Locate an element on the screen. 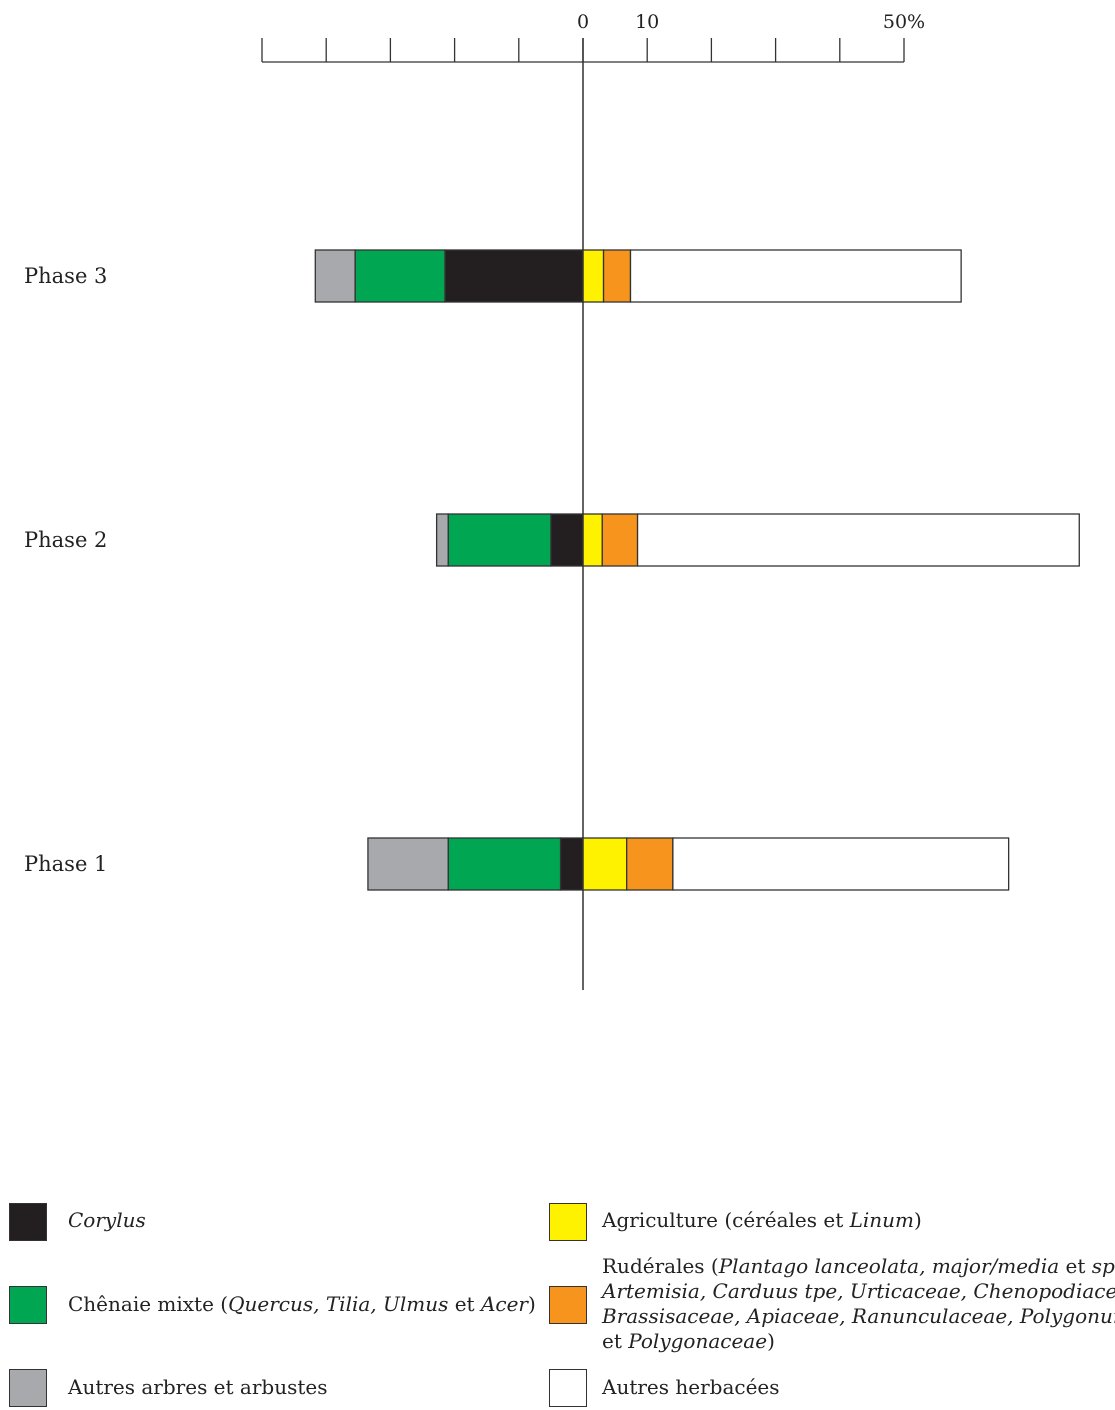  legend-label-autres_herbacees: Autres herbacées is located at coordinates (691, 1387).